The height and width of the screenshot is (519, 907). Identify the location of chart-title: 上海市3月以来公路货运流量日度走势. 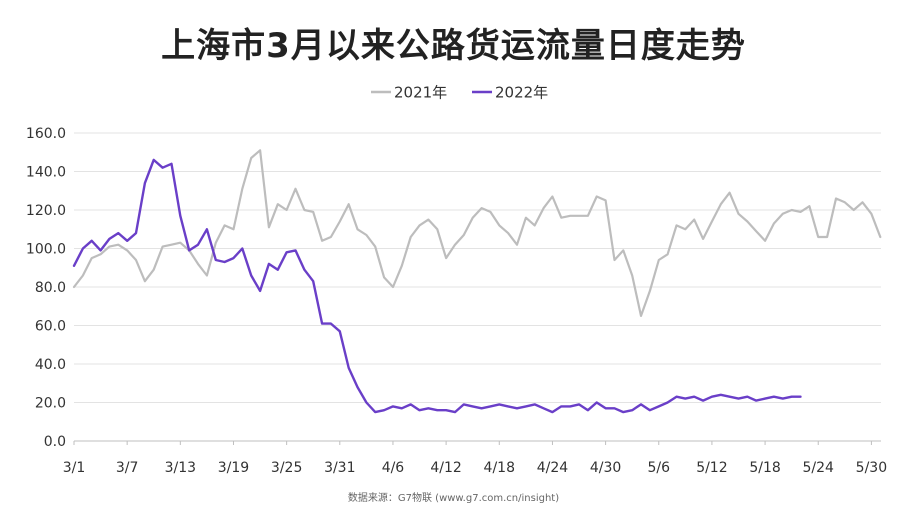
(453, 46).